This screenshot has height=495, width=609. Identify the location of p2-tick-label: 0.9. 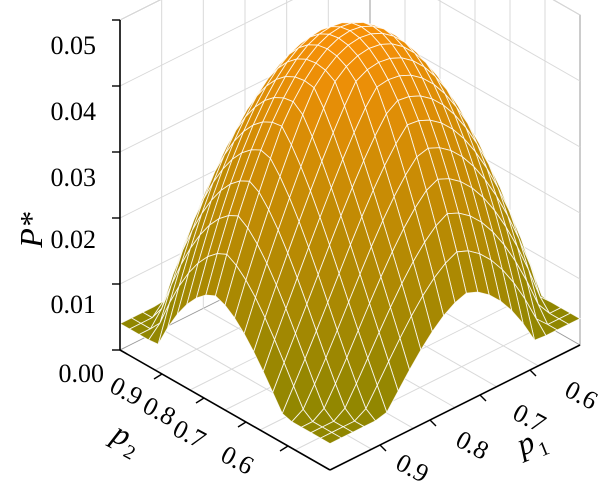
(126, 391).